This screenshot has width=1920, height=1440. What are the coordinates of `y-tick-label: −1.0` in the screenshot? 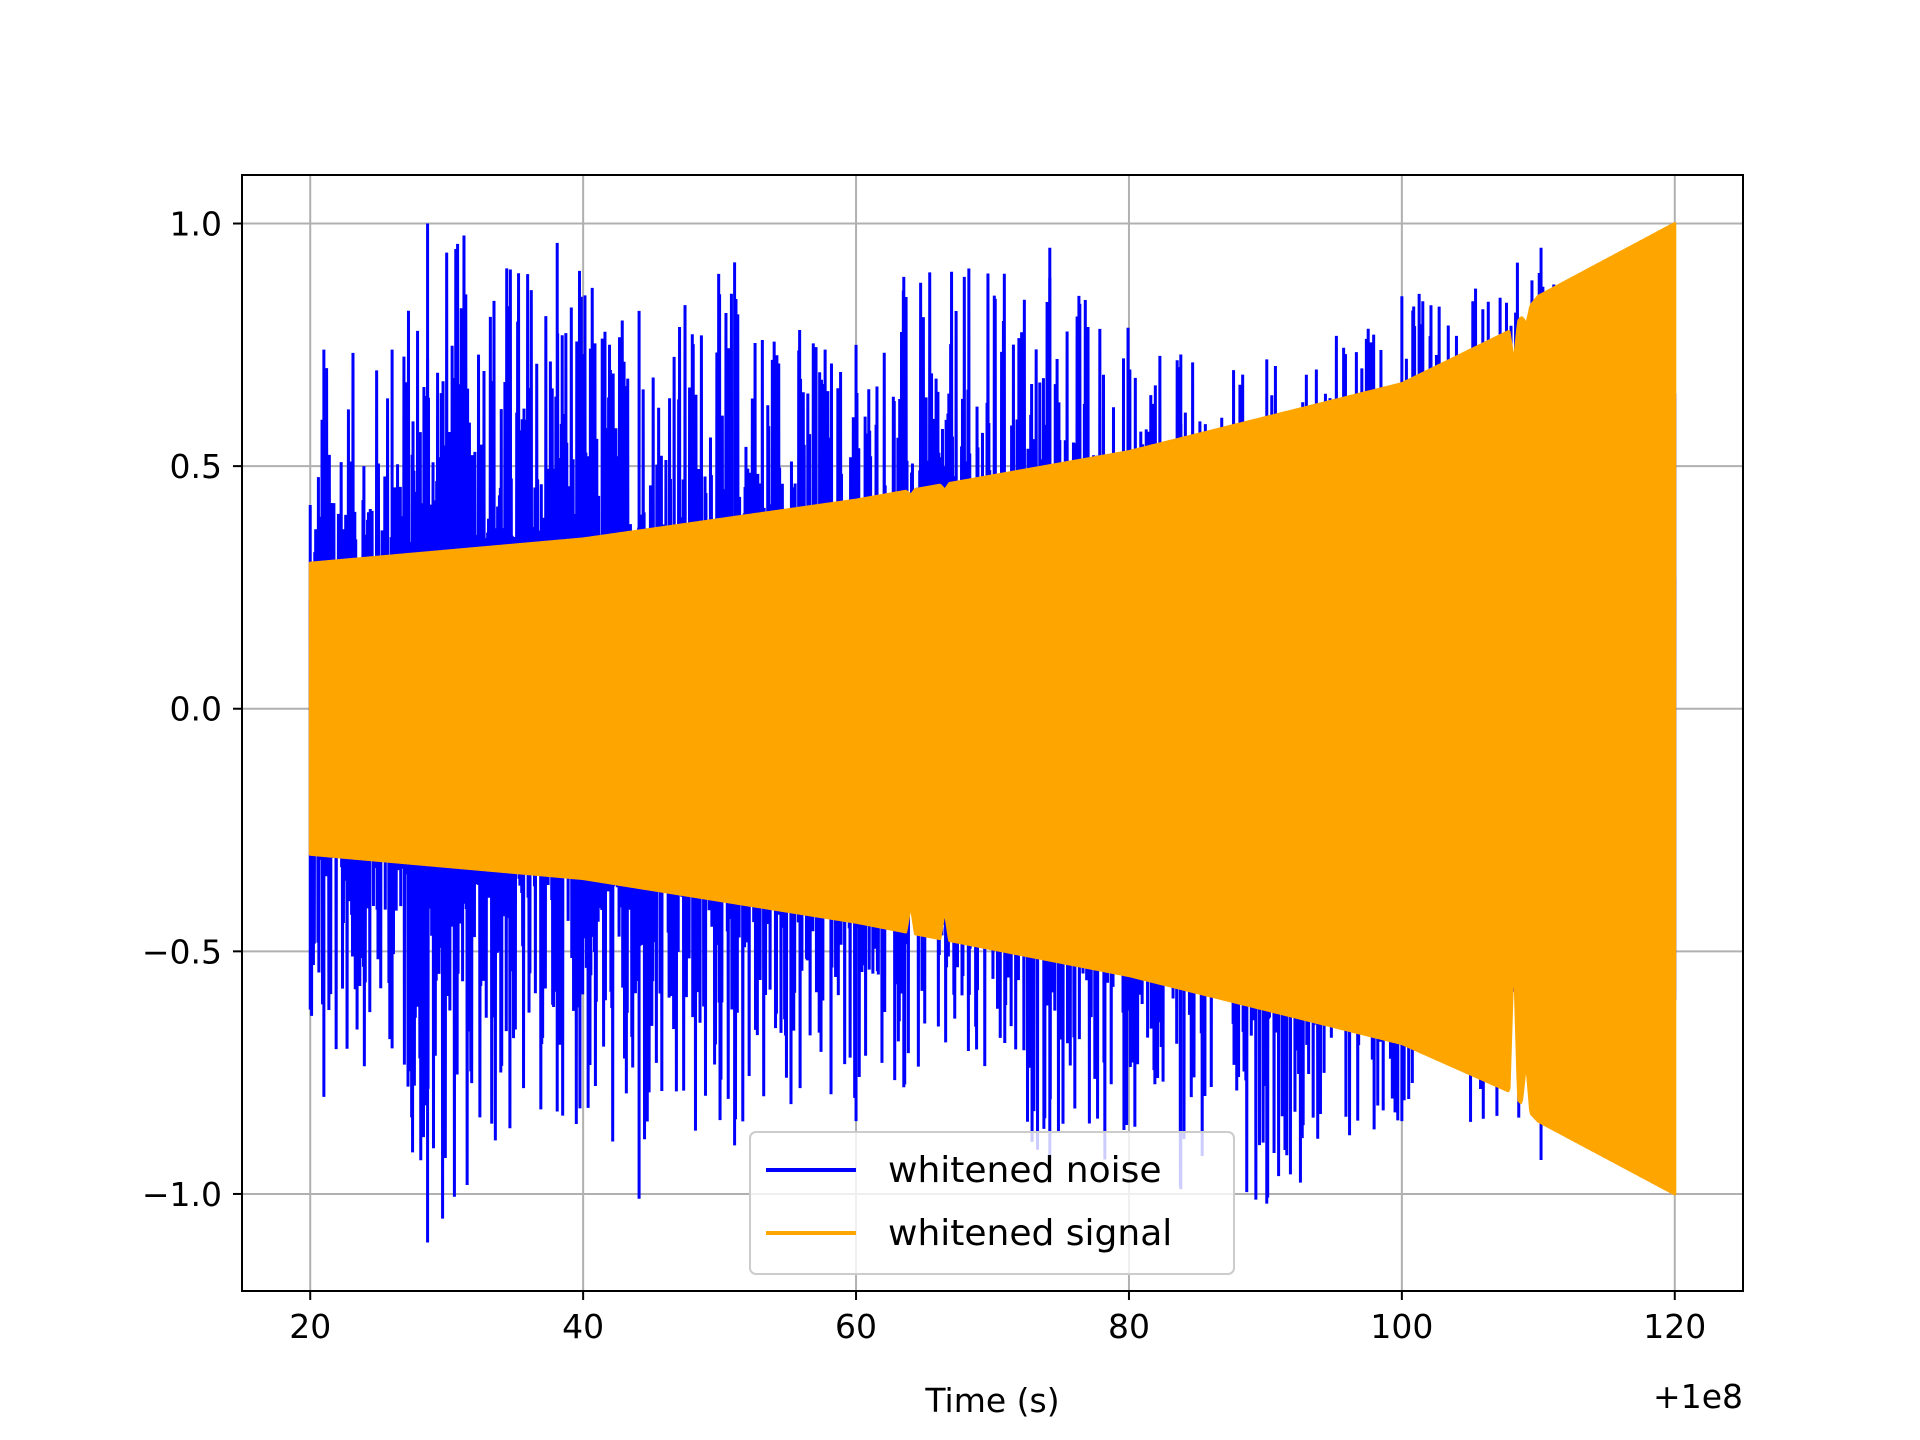 It's located at (182, 1194).